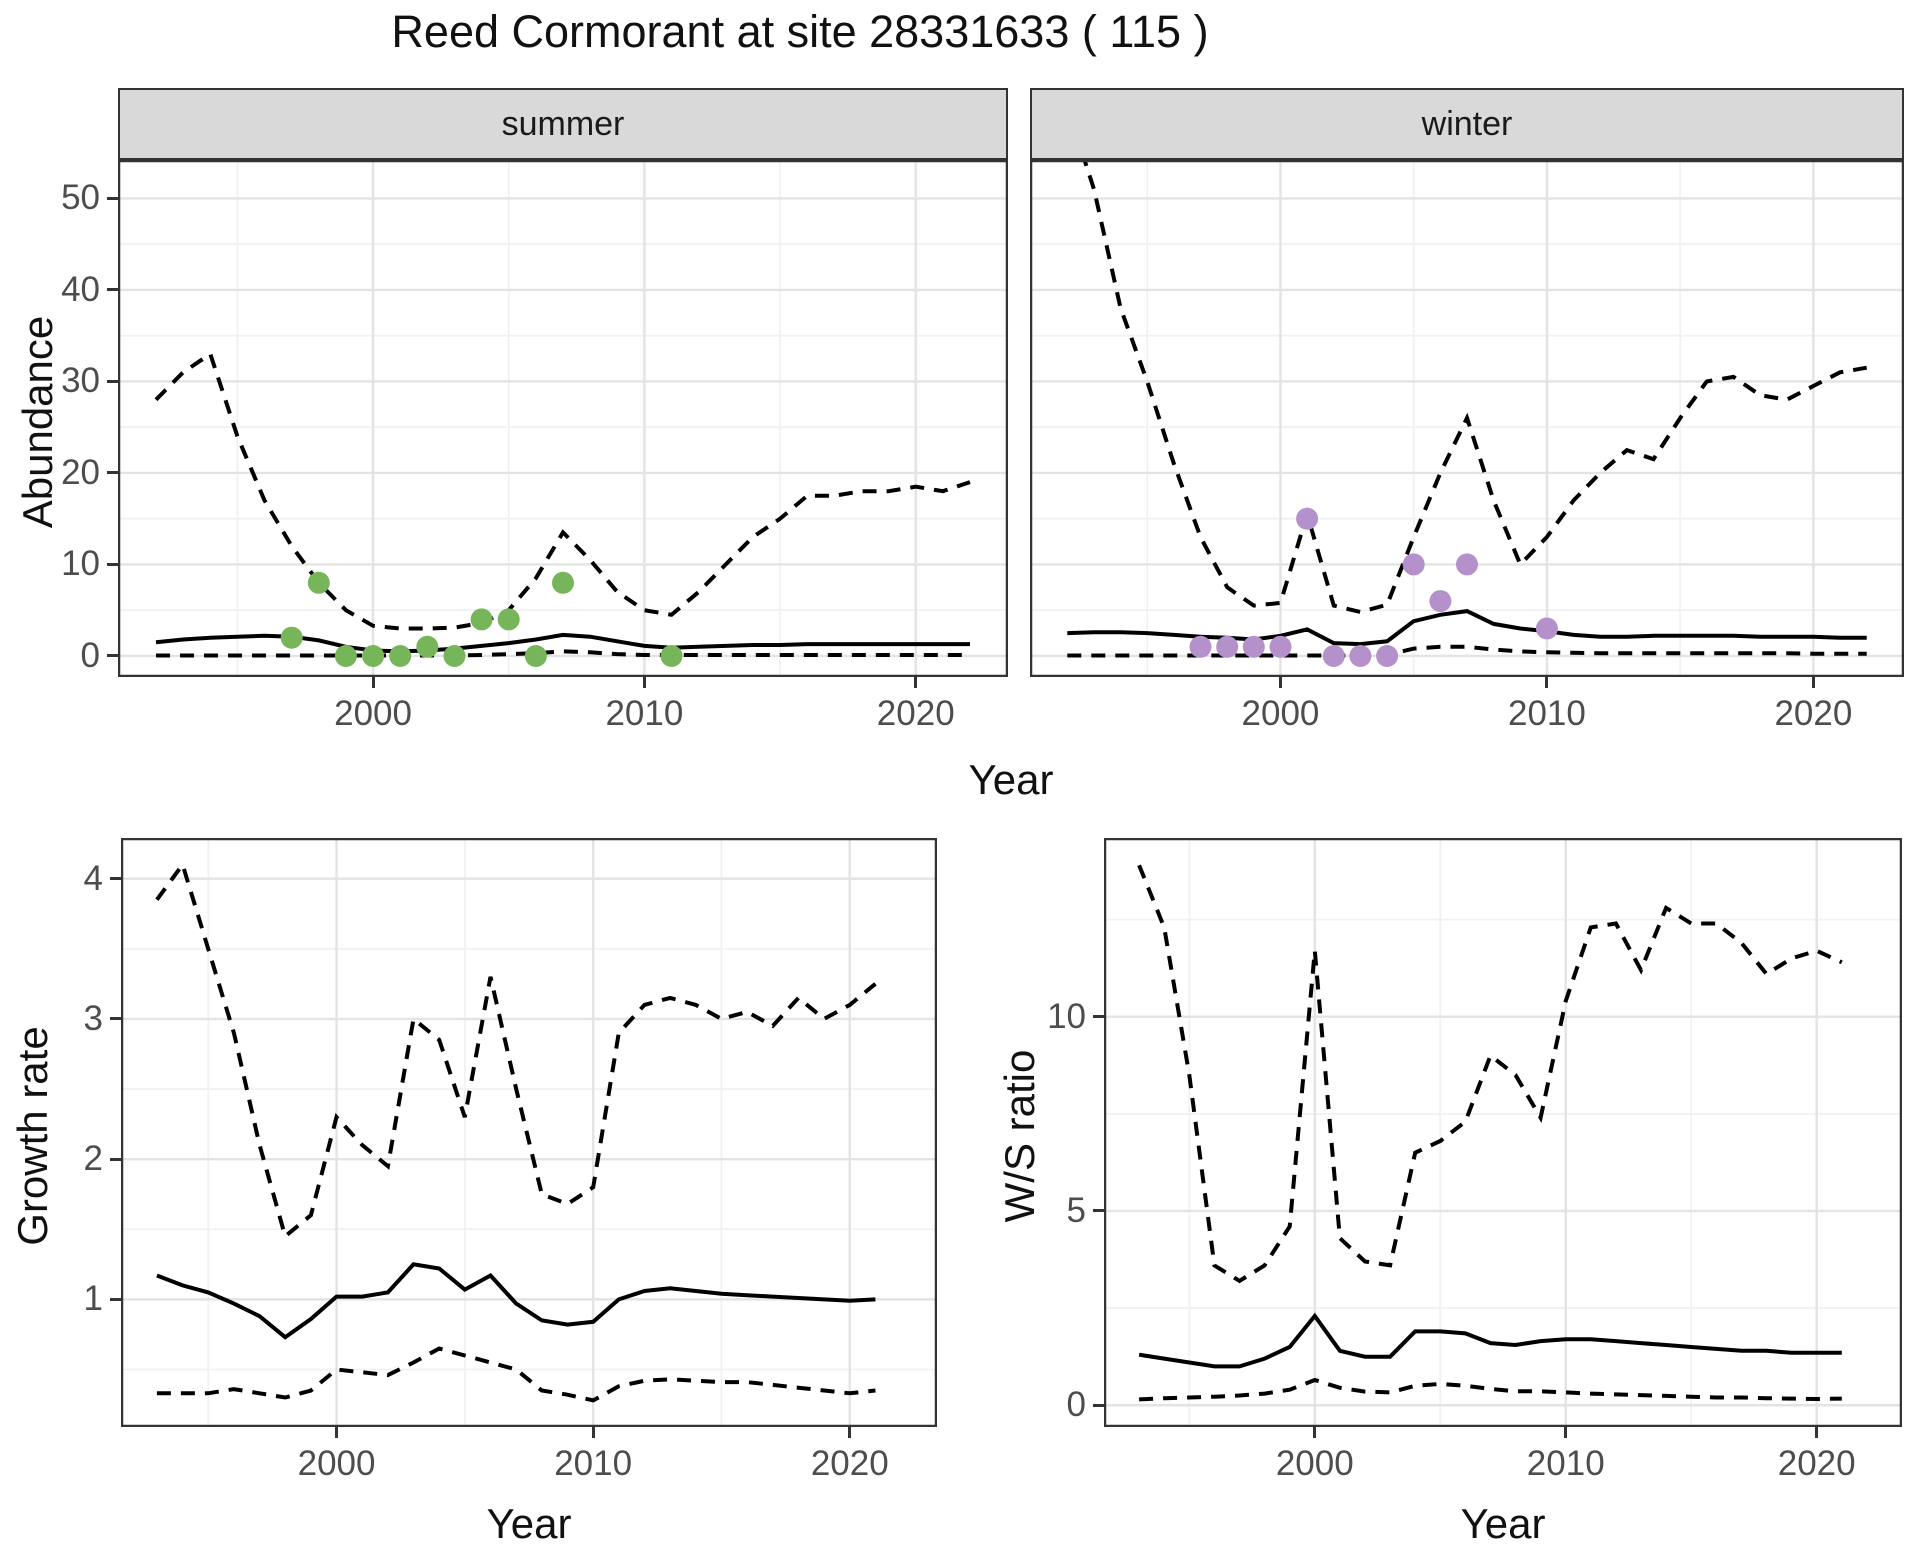  What do you see at coordinates (1019, 1136) in the screenshot?
I see `ws-ratio-y-axis-title: W/S ratio` at bounding box center [1019, 1136].